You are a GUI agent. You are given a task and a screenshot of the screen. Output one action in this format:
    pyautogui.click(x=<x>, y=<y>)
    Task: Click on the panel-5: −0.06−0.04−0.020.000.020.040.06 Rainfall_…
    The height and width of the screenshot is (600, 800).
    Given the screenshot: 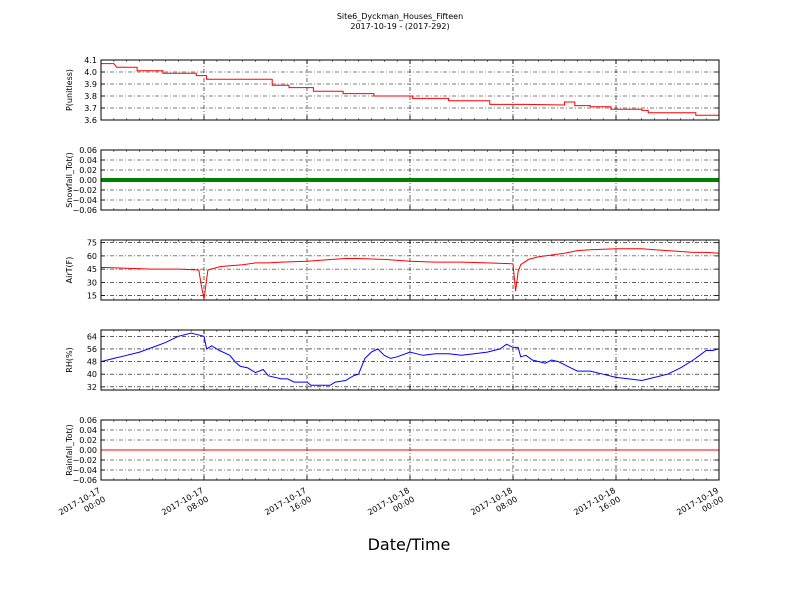 What is the action you would take?
    pyautogui.click(x=392, y=450)
    